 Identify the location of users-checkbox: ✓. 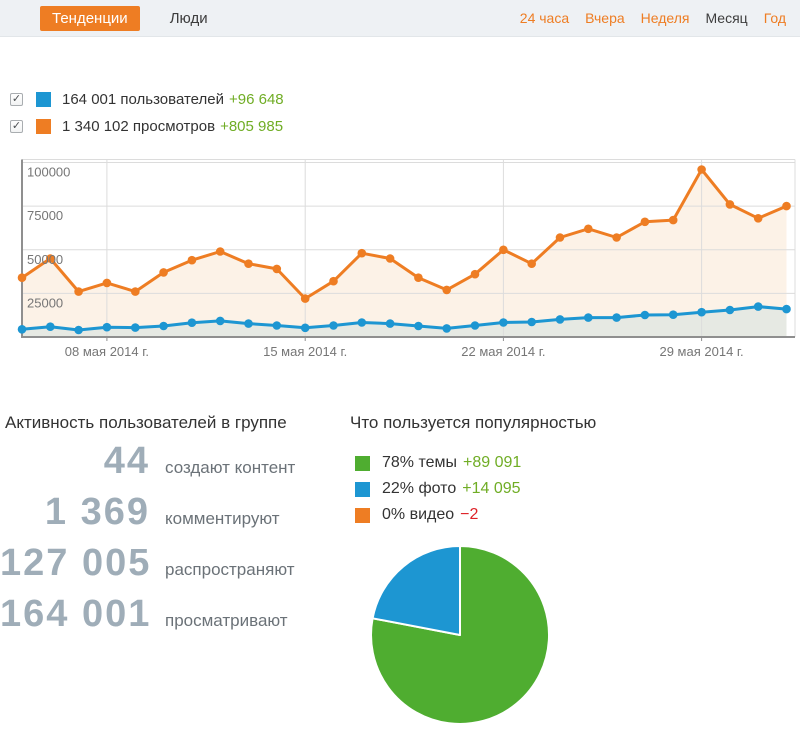
(16, 99).